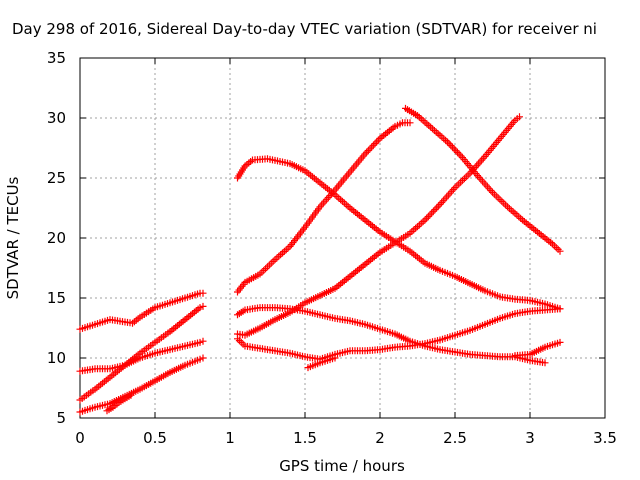 The image size is (640, 480). What do you see at coordinates (56, 298) in the screenshot?
I see `y-tick-label: 15` at bounding box center [56, 298].